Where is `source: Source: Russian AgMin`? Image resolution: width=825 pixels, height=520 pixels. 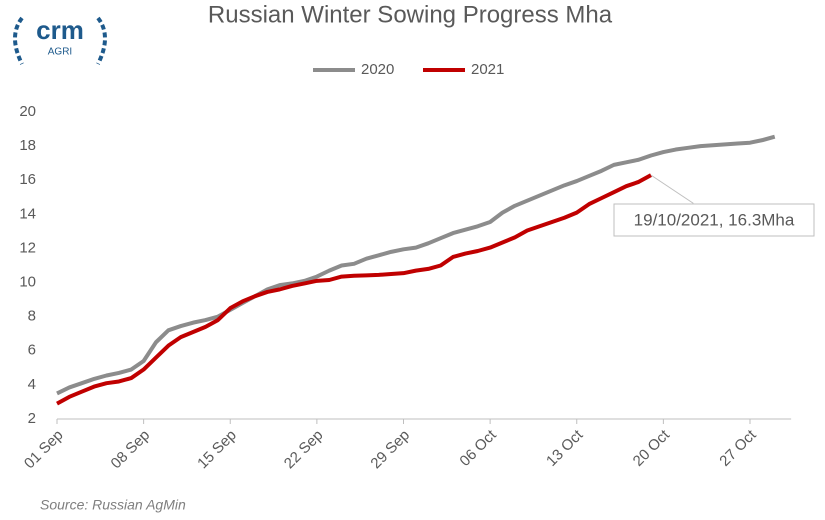 source: Source: Russian AgMin is located at coordinates (113, 505).